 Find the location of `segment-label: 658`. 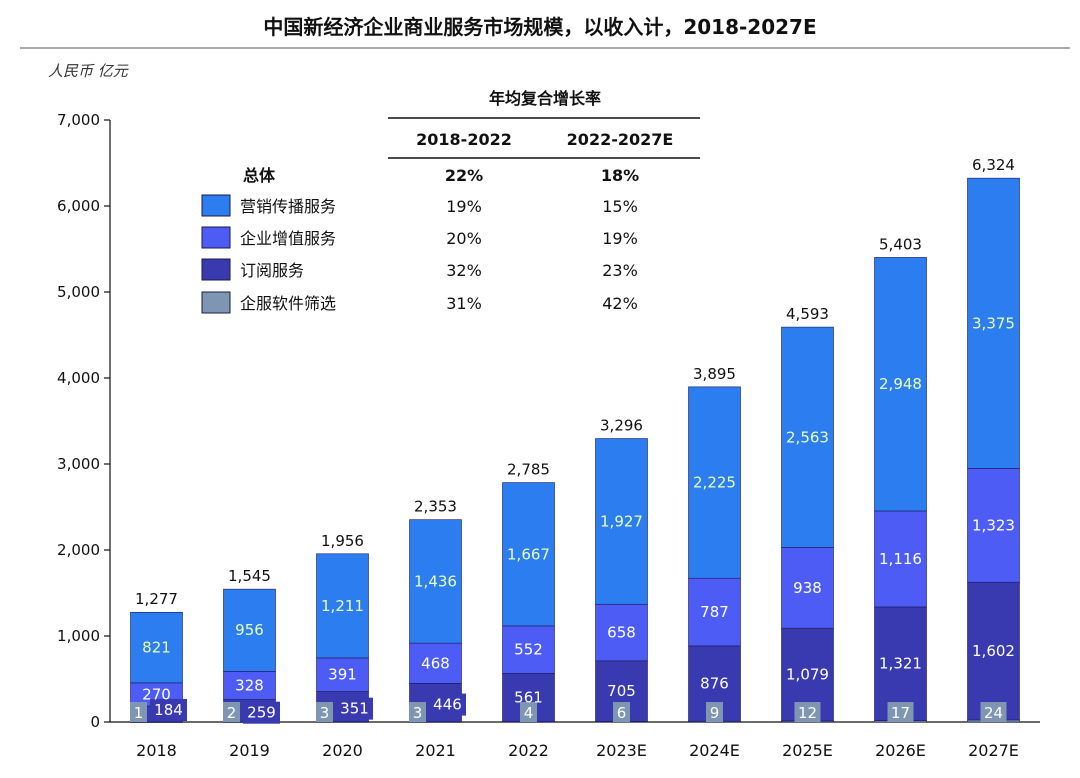

segment-label: 658 is located at coordinates (621, 633).